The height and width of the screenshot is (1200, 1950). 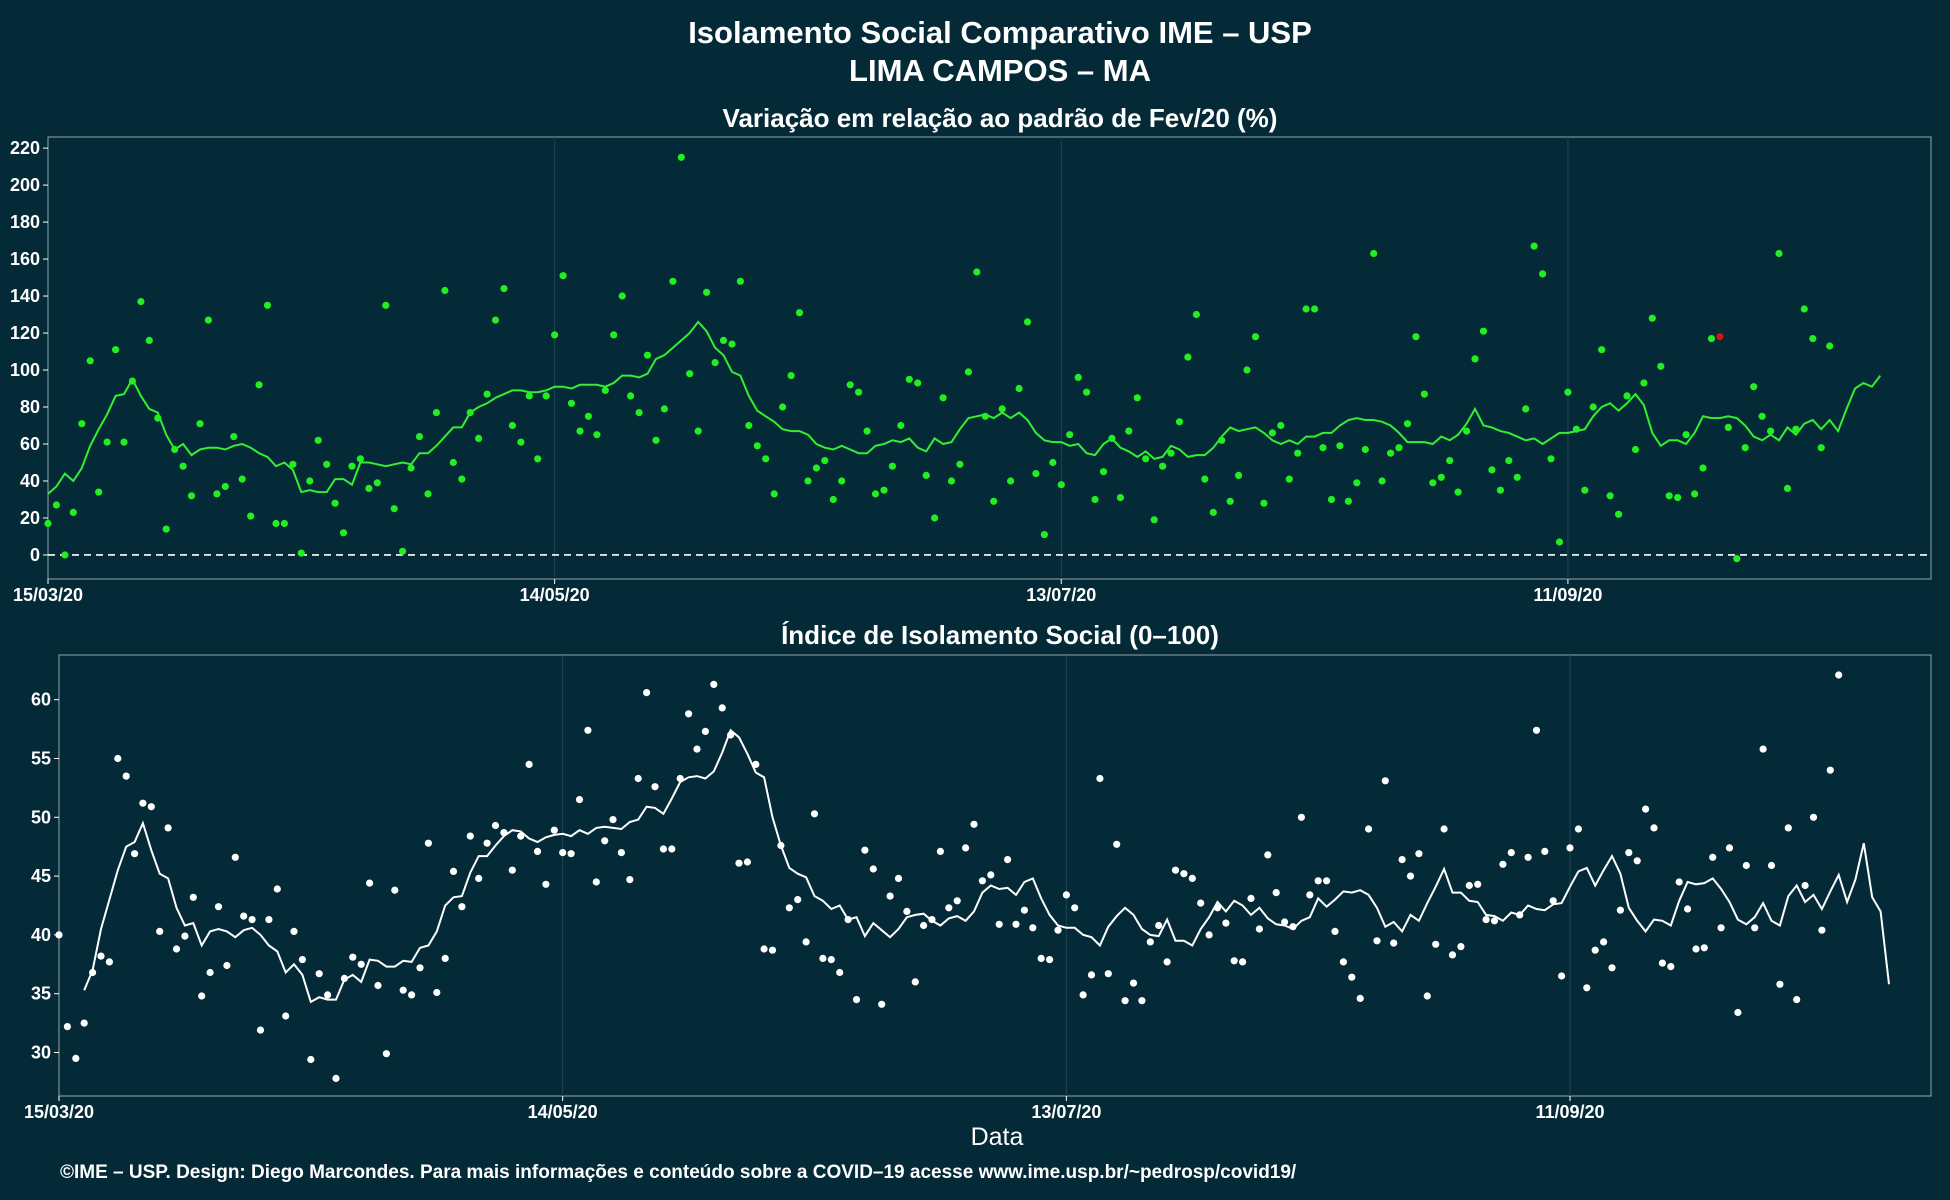 I want to click on main-title: Isolamento Social Comparativo IME – USP, so click(x=1000, y=32).